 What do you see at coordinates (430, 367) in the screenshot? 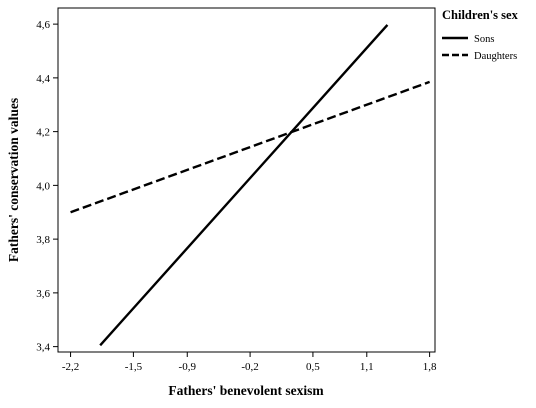
I see `x-tick-label: 1,8` at bounding box center [430, 367].